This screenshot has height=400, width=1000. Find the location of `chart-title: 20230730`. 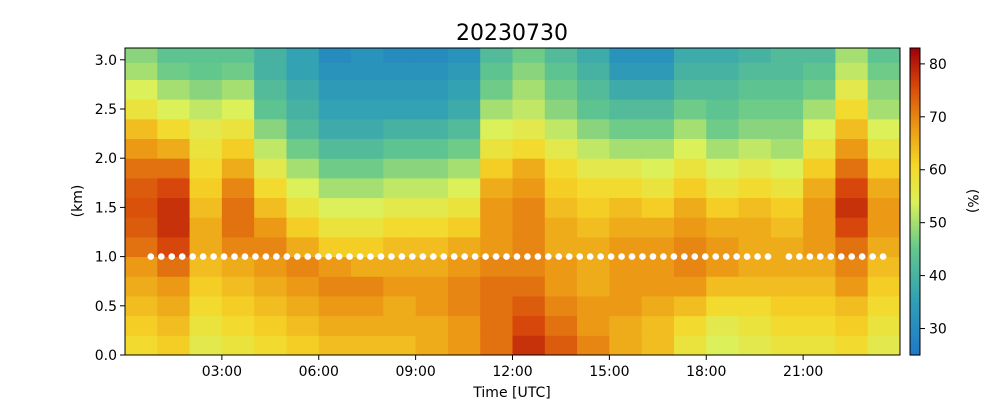

chart-title: 20230730 is located at coordinates (512, 33).